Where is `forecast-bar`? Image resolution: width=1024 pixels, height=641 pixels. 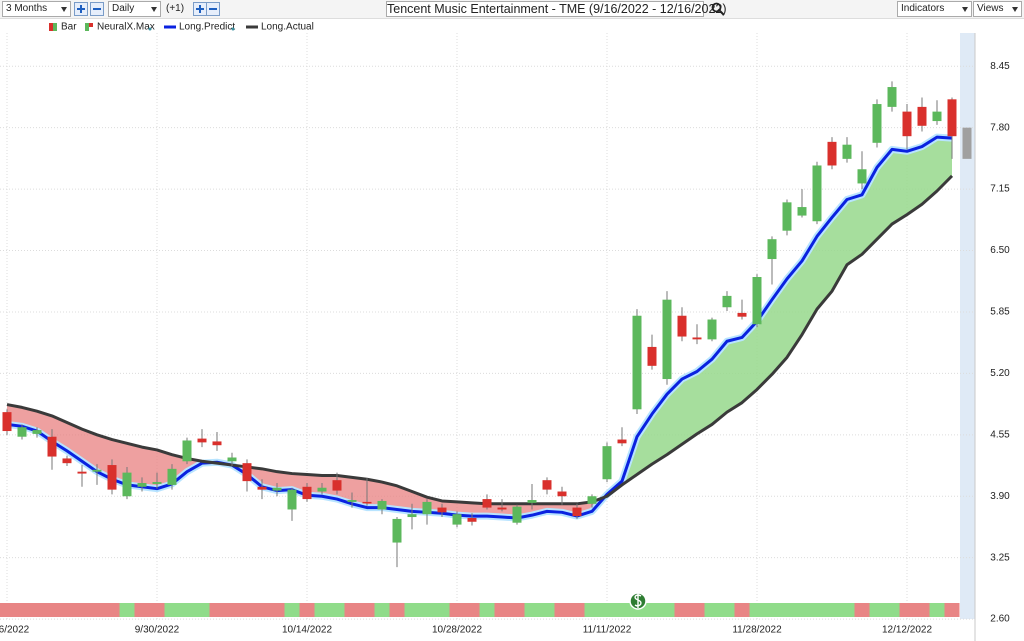
forecast-bar is located at coordinates (967, 143).